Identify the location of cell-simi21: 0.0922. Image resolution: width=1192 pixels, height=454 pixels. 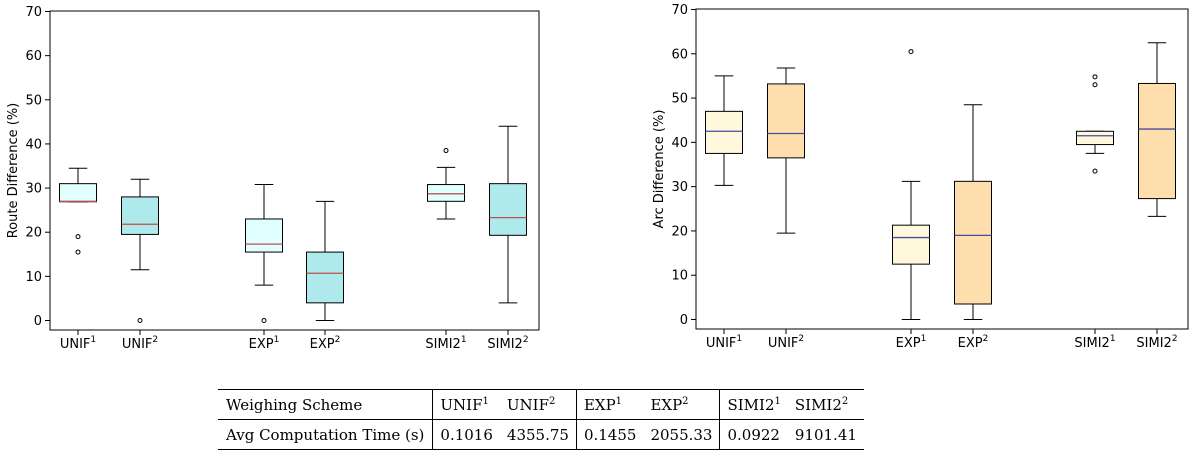
(753, 434).